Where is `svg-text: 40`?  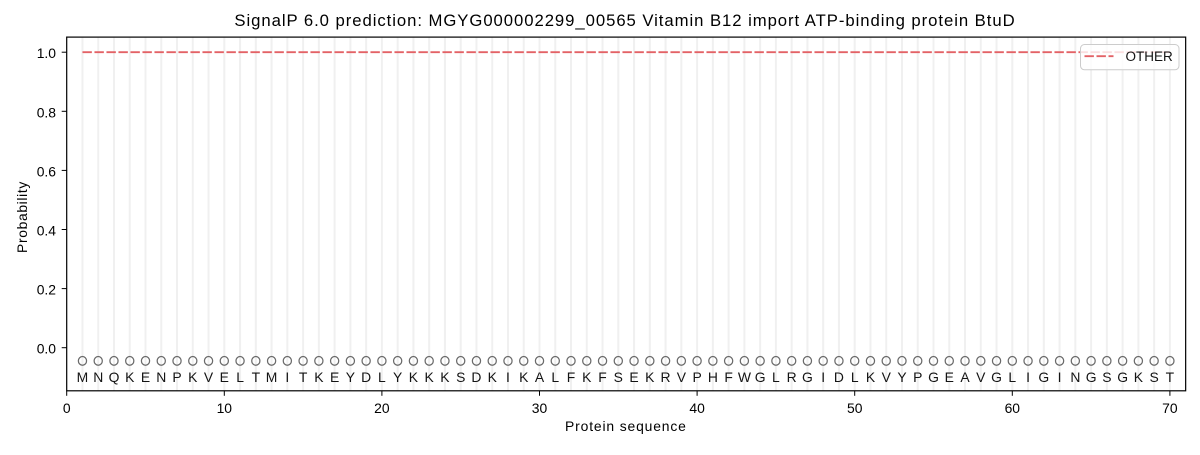 svg-text: 40 is located at coordinates (697, 408).